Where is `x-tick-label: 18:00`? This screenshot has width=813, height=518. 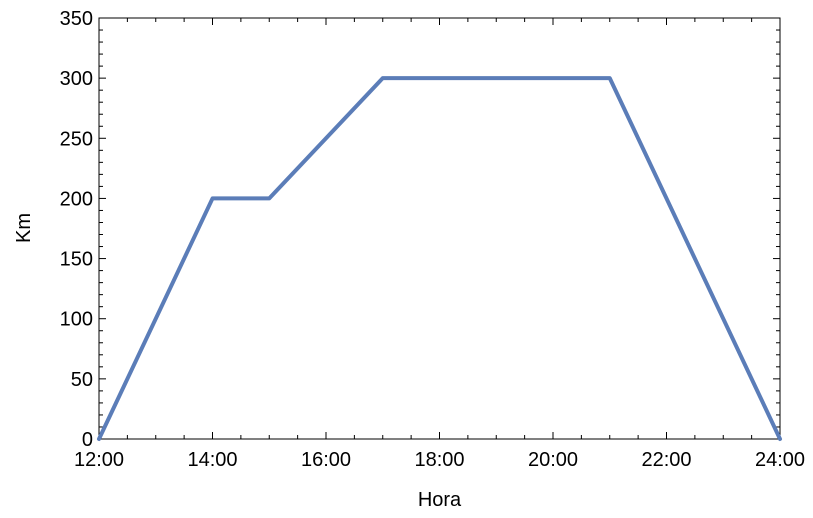
x-tick-label: 18:00 is located at coordinates (439, 460).